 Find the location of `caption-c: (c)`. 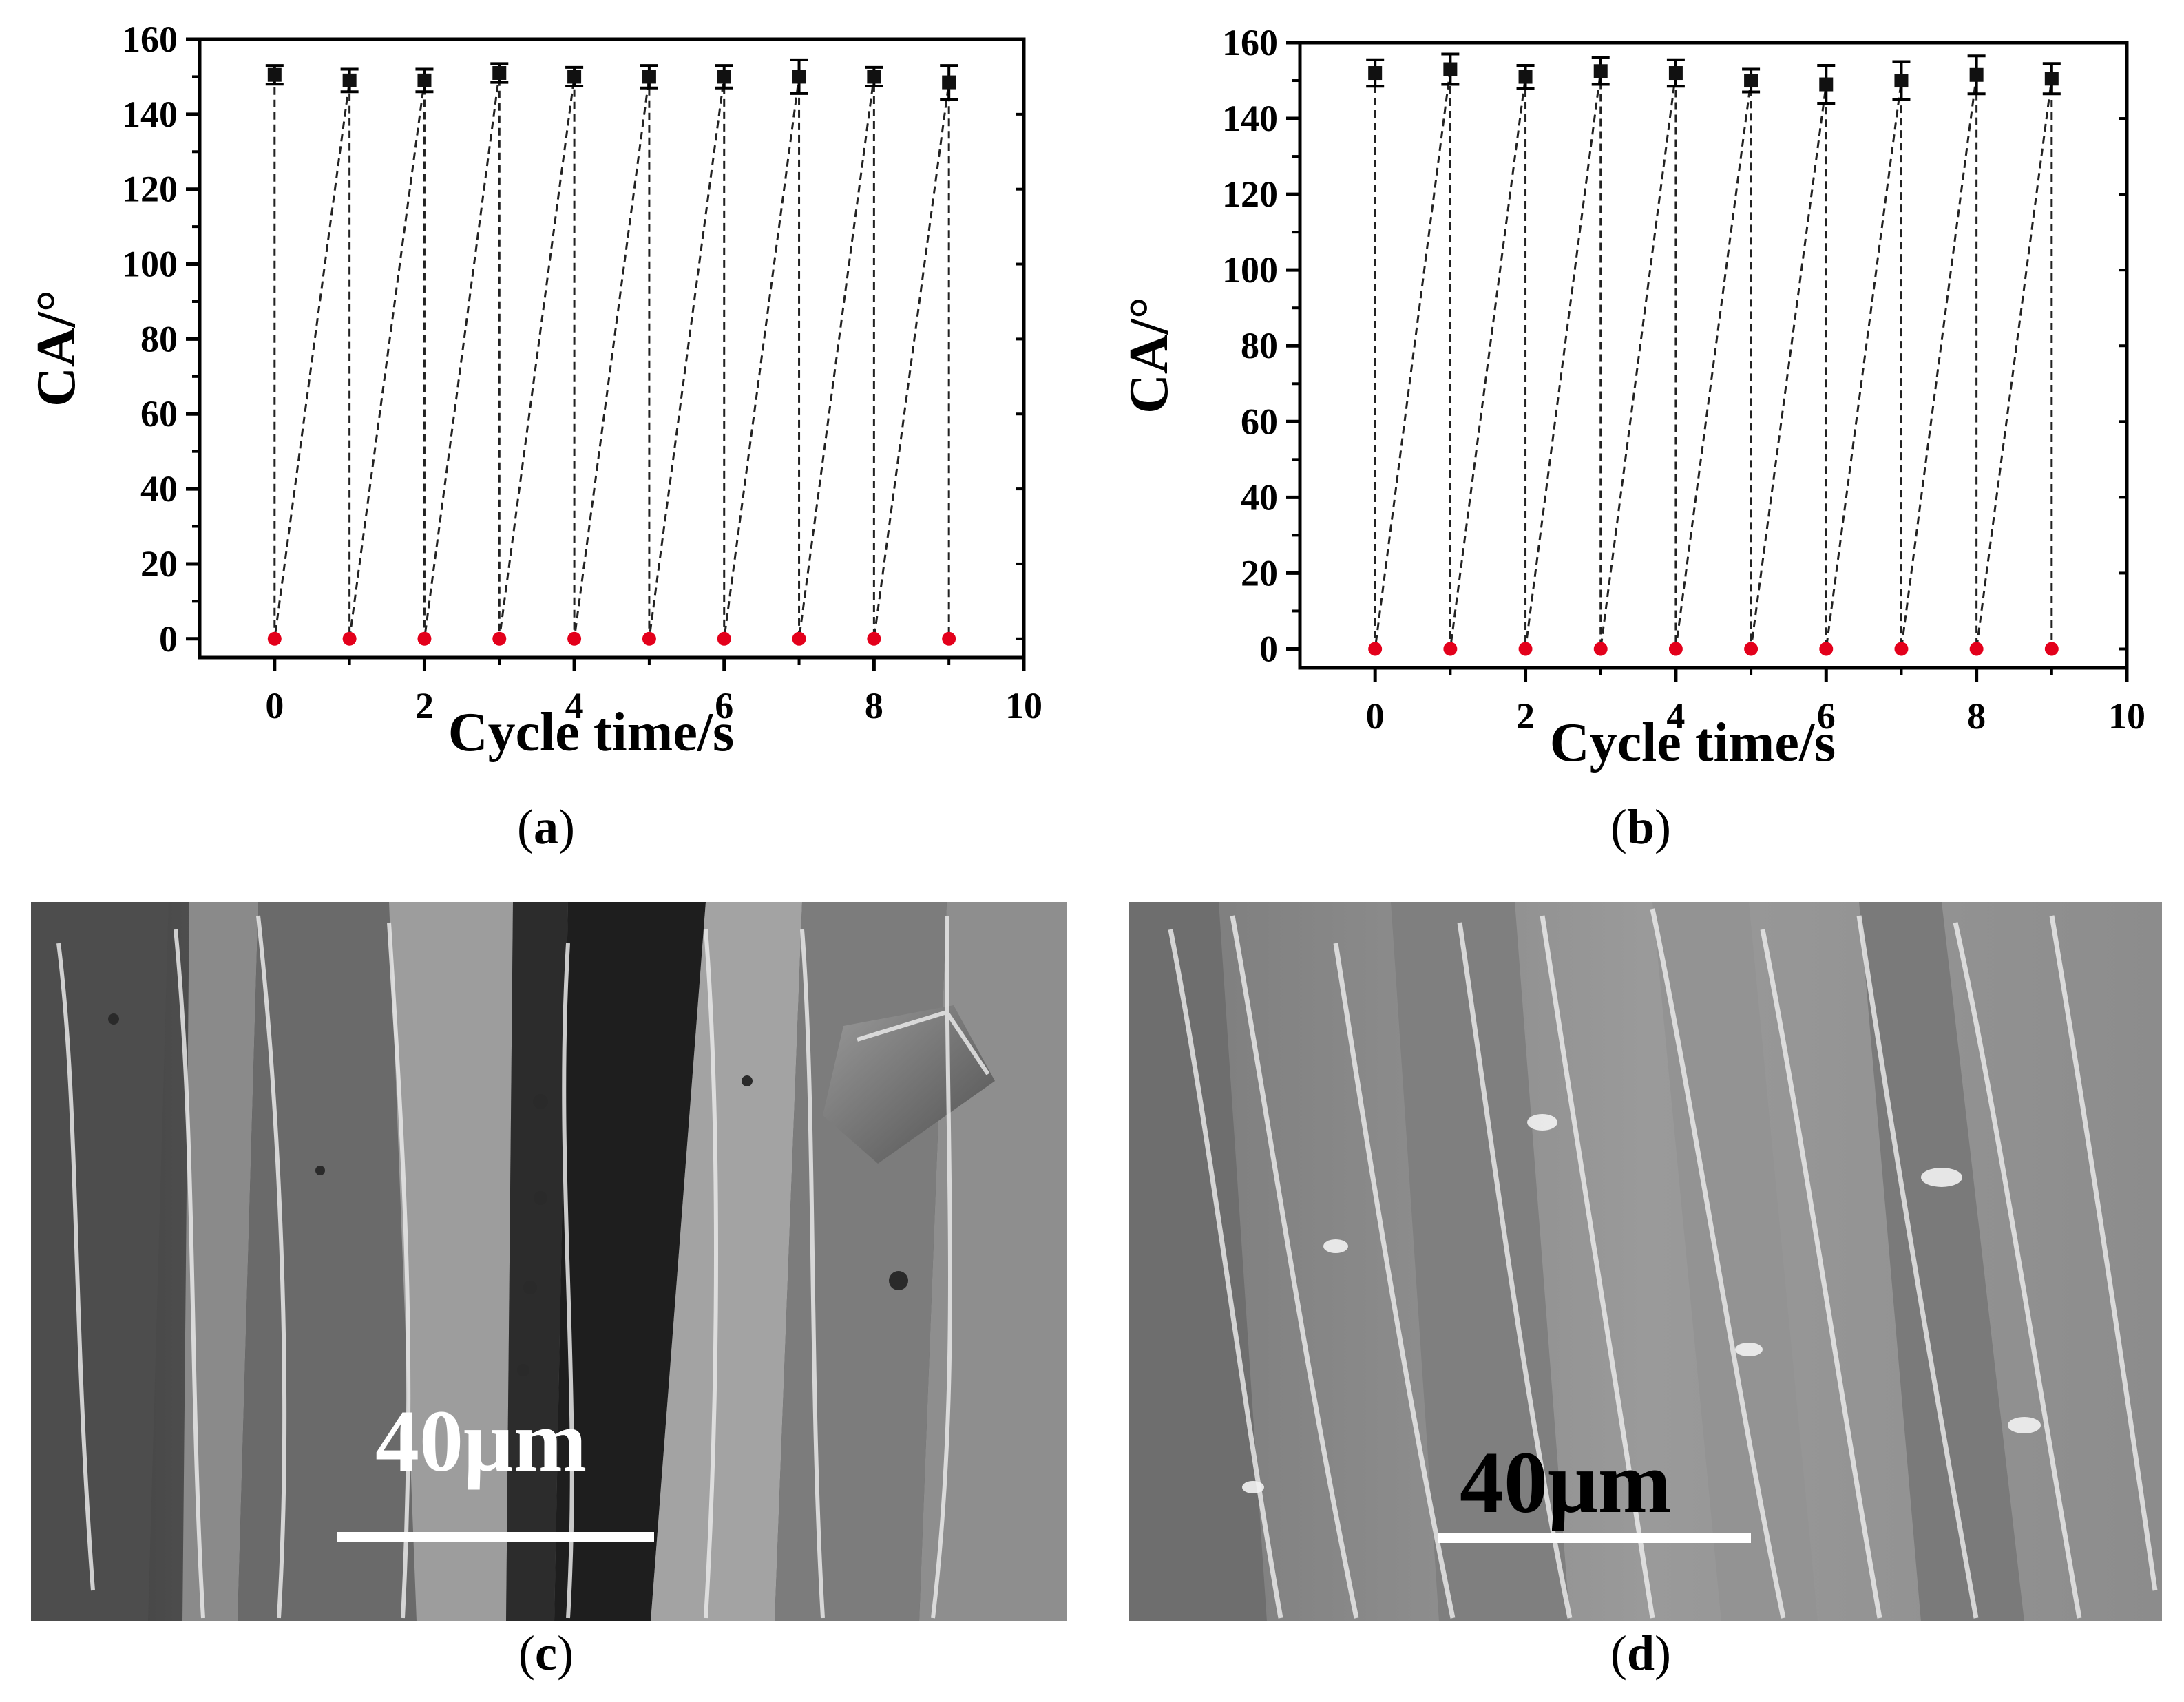

caption-c: (c) is located at coordinates (546, 1653).